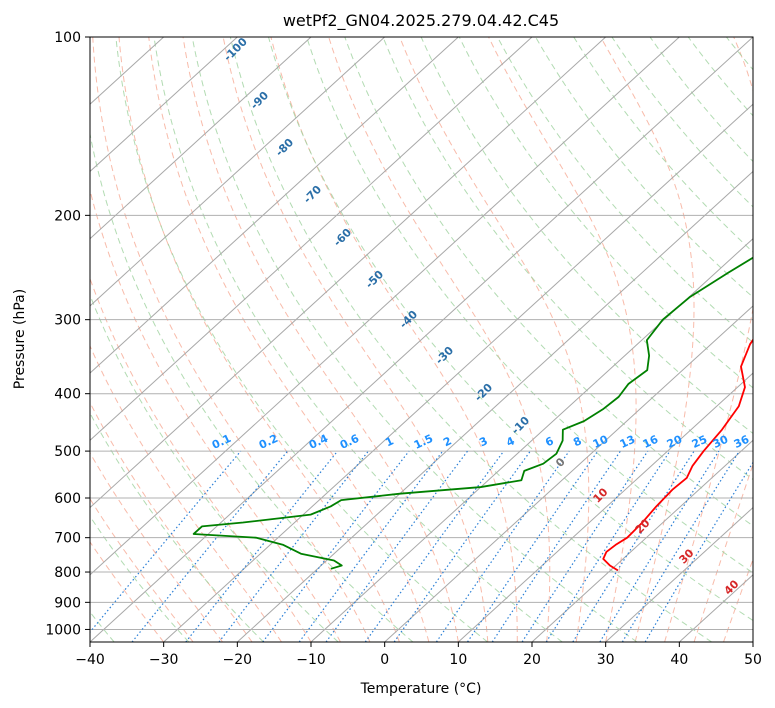 The image size is (775, 708). Describe the element at coordinates (67, 321) in the screenshot. I see `y-tick-label: 300` at that location.